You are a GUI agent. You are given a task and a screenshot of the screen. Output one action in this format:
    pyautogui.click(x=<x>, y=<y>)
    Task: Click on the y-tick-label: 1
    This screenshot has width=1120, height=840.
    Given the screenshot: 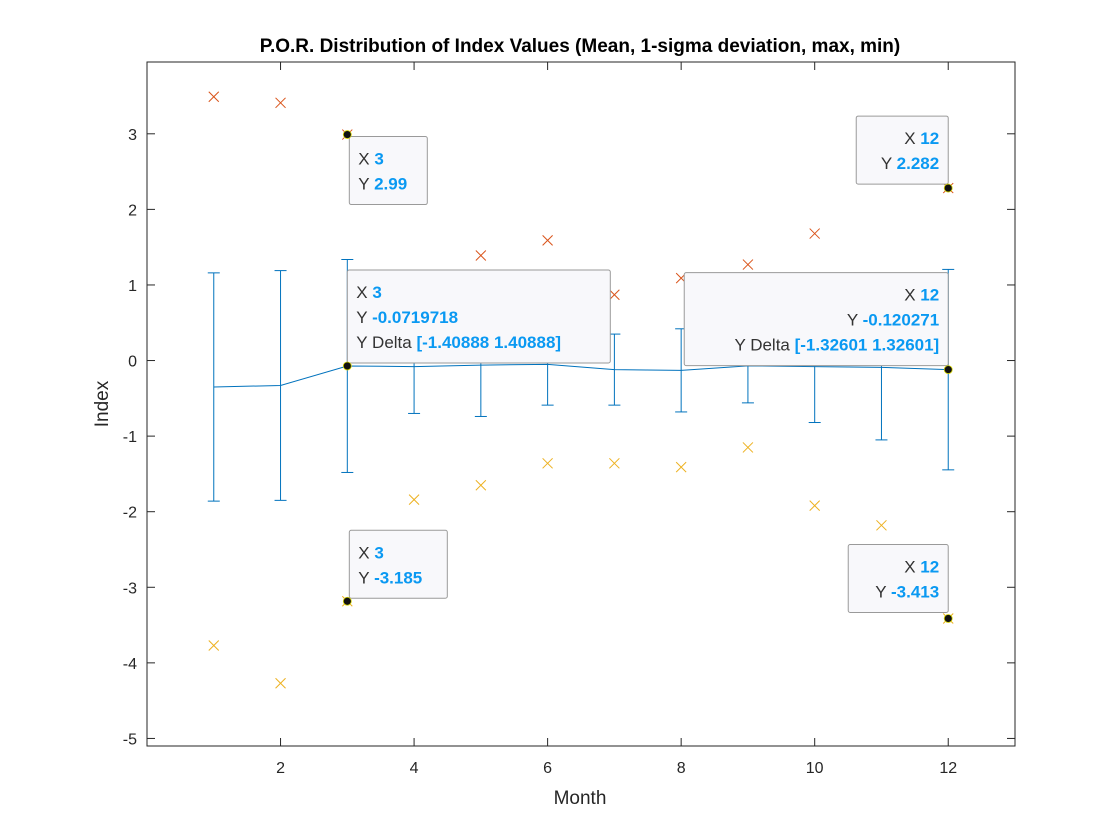 What is the action you would take?
    pyautogui.click(x=132, y=286)
    